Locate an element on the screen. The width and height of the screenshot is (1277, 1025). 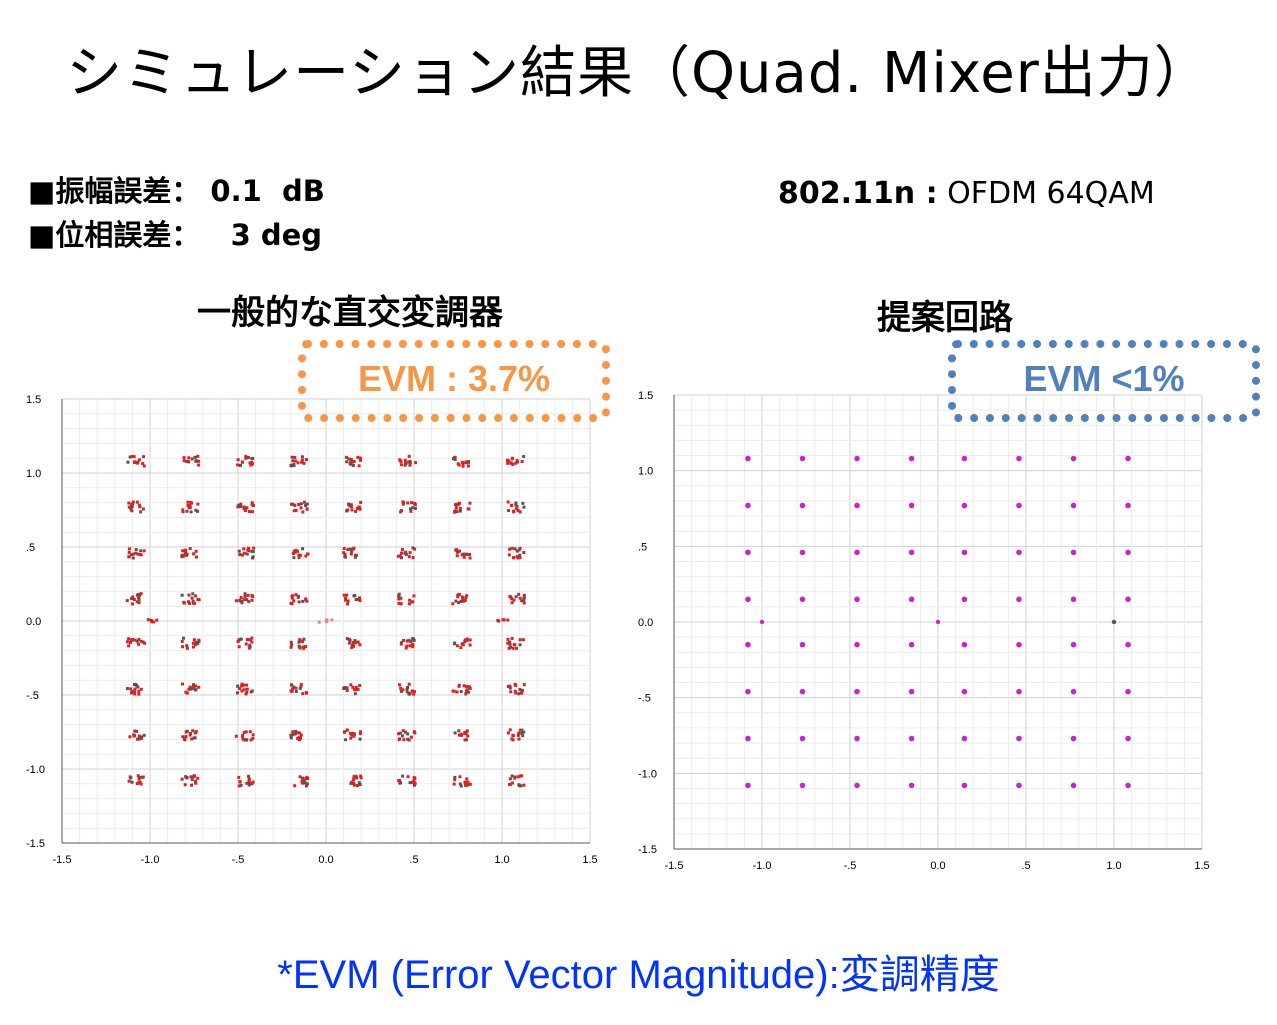
x-tick-label: -.5 is located at coordinates (850, 866).